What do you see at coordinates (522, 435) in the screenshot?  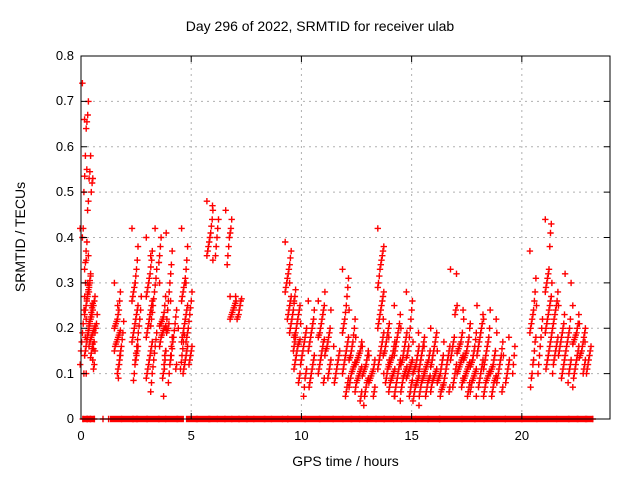 I see `x-tick-label: 20` at bounding box center [522, 435].